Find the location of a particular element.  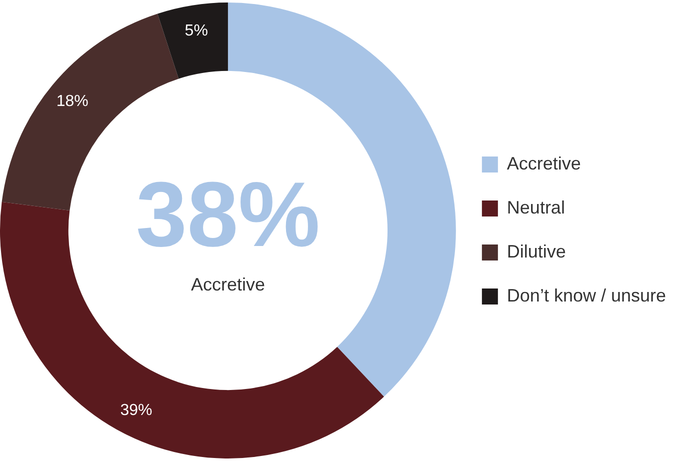

text: Accretive is located at coordinates (227, 284).